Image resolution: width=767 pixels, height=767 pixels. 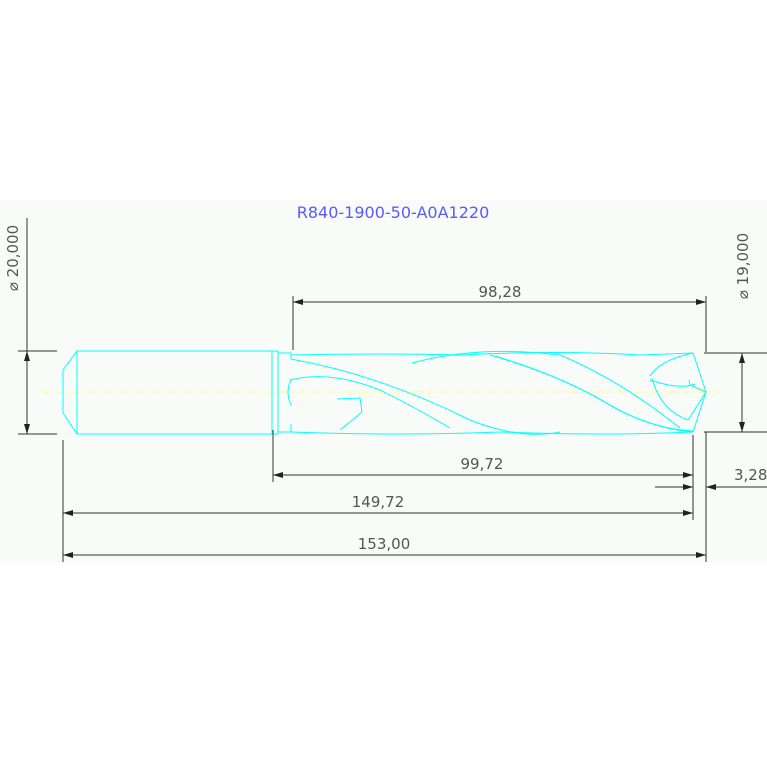 I want to click on collar, so click(x=275, y=392).